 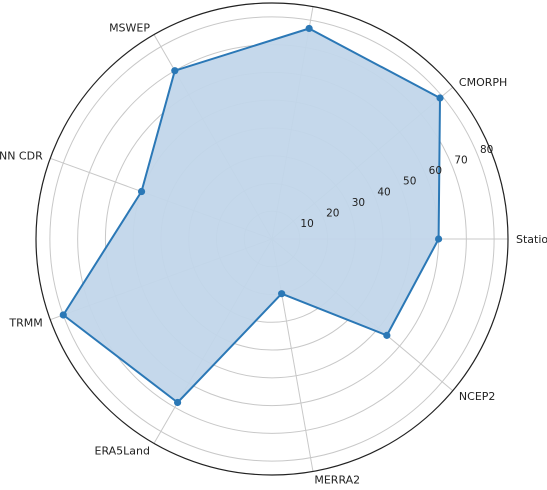 I want to click on radial-tick-label: 30, so click(x=358, y=203).